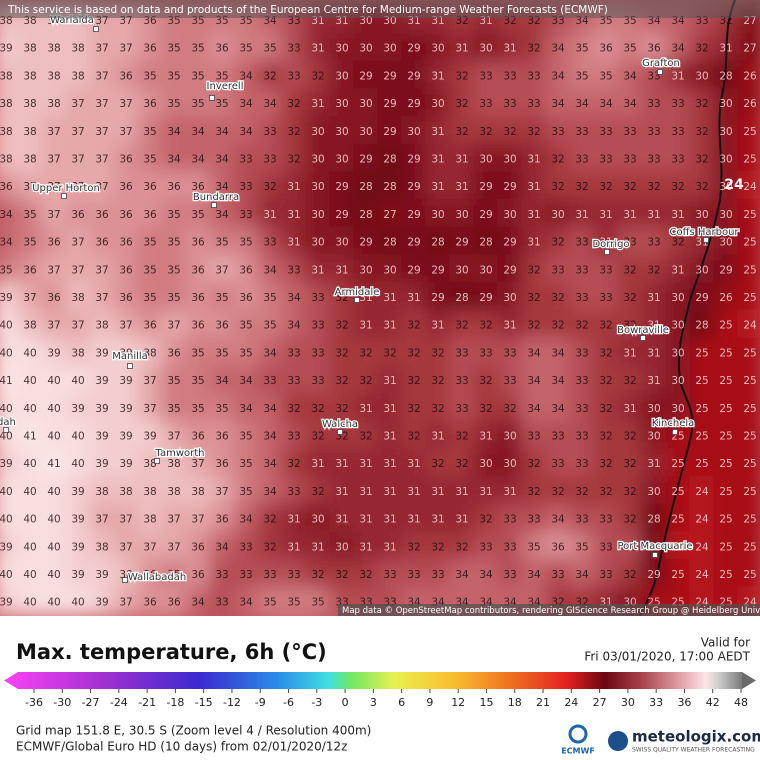 The image size is (760, 760). Describe the element at coordinates (704, 232) in the screenshot. I see `place-name: Coffs Harbour` at that location.